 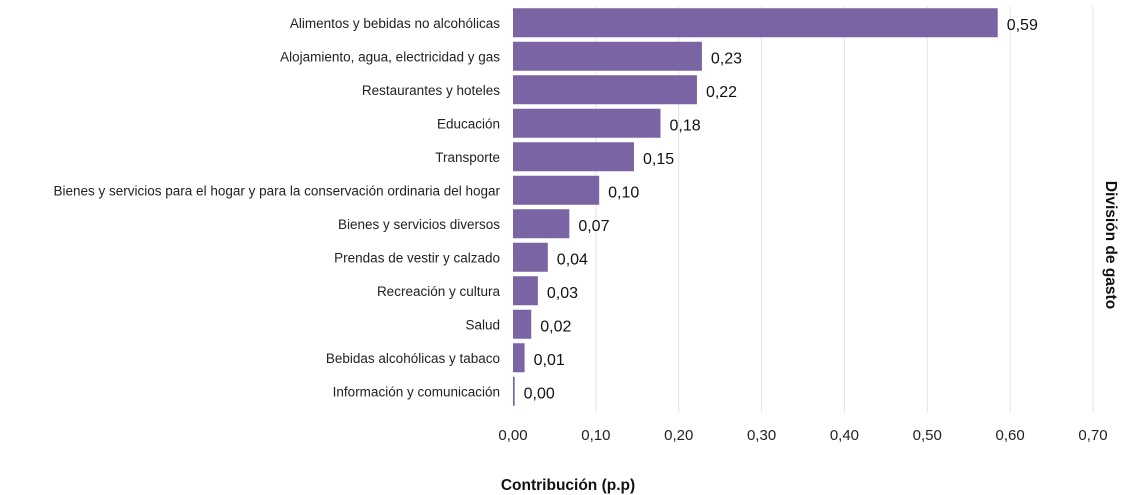 What do you see at coordinates (595, 435) in the screenshot?
I see `x-tick-label: 0,10` at bounding box center [595, 435].